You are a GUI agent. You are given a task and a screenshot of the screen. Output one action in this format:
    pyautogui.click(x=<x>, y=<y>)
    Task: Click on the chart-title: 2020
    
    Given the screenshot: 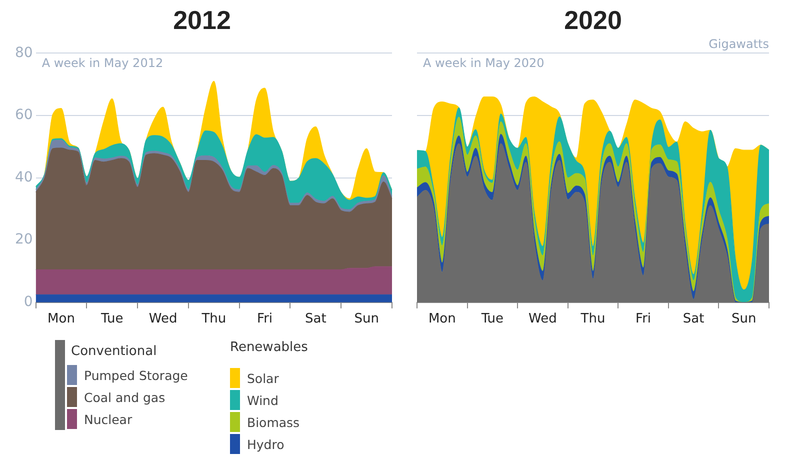 What is the action you would take?
    pyautogui.click(x=593, y=19)
    